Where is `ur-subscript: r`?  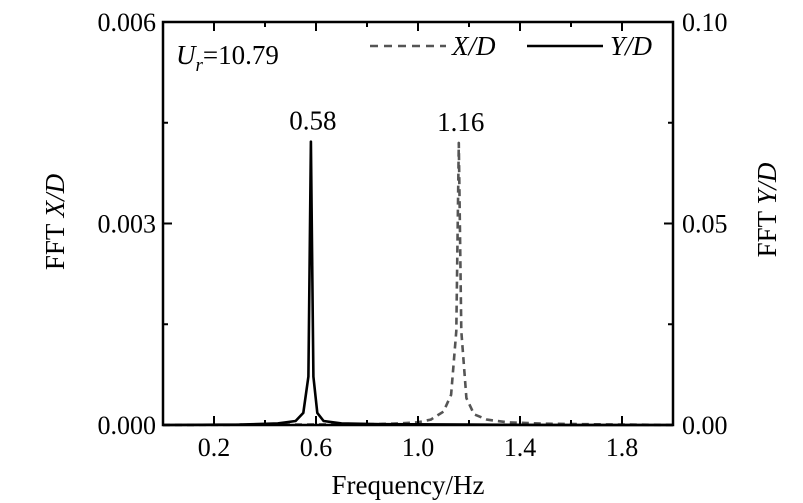 ur-subscript: r is located at coordinates (200, 65).